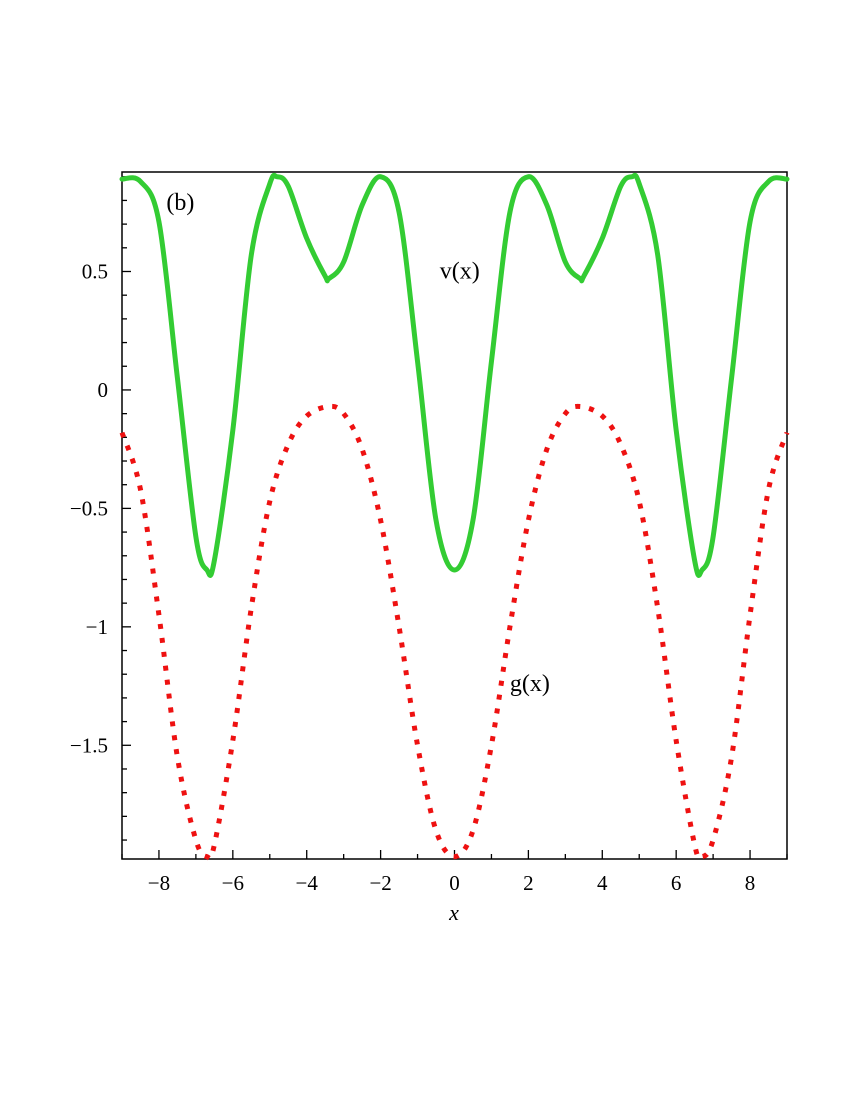 Image resolution: width=850 pixels, height=1100 pixels. What do you see at coordinates (602, 883) in the screenshot?
I see `x-tick-label: 4` at bounding box center [602, 883].